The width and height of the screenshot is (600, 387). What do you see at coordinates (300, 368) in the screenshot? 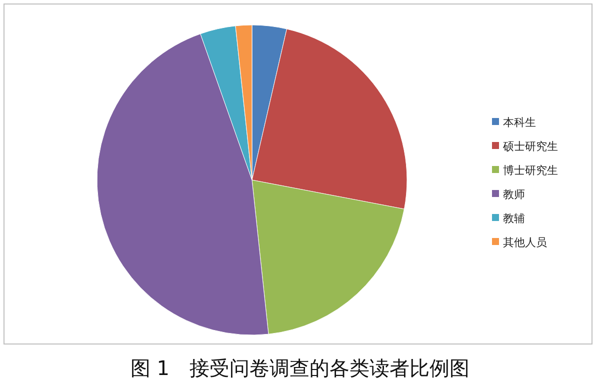
I see `text: 图 1 接受问卷调查的各类读者比例图` at bounding box center [300, 368].